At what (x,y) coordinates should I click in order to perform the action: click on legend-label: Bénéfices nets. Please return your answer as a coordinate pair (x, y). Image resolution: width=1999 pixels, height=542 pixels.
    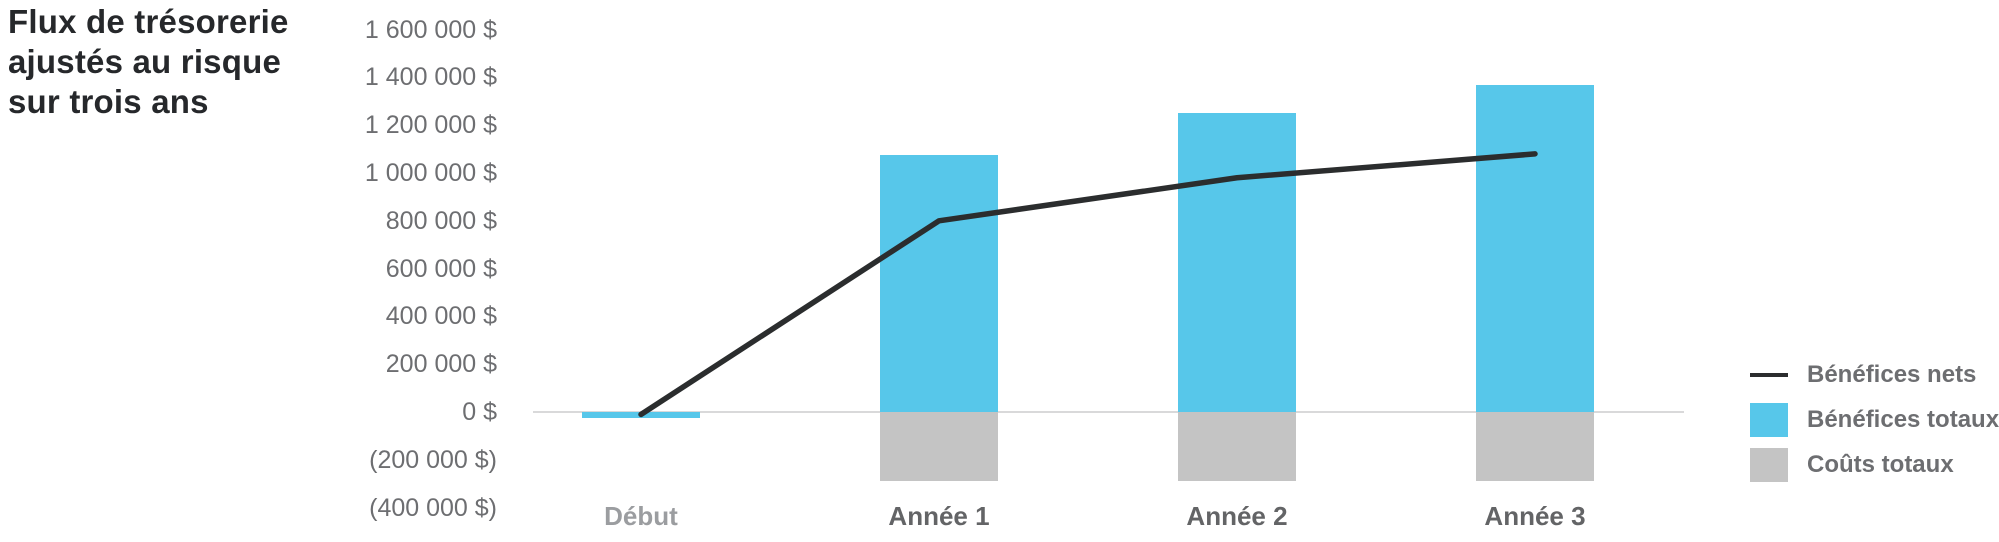
    Looking at the image, I should click on (1892, 374).